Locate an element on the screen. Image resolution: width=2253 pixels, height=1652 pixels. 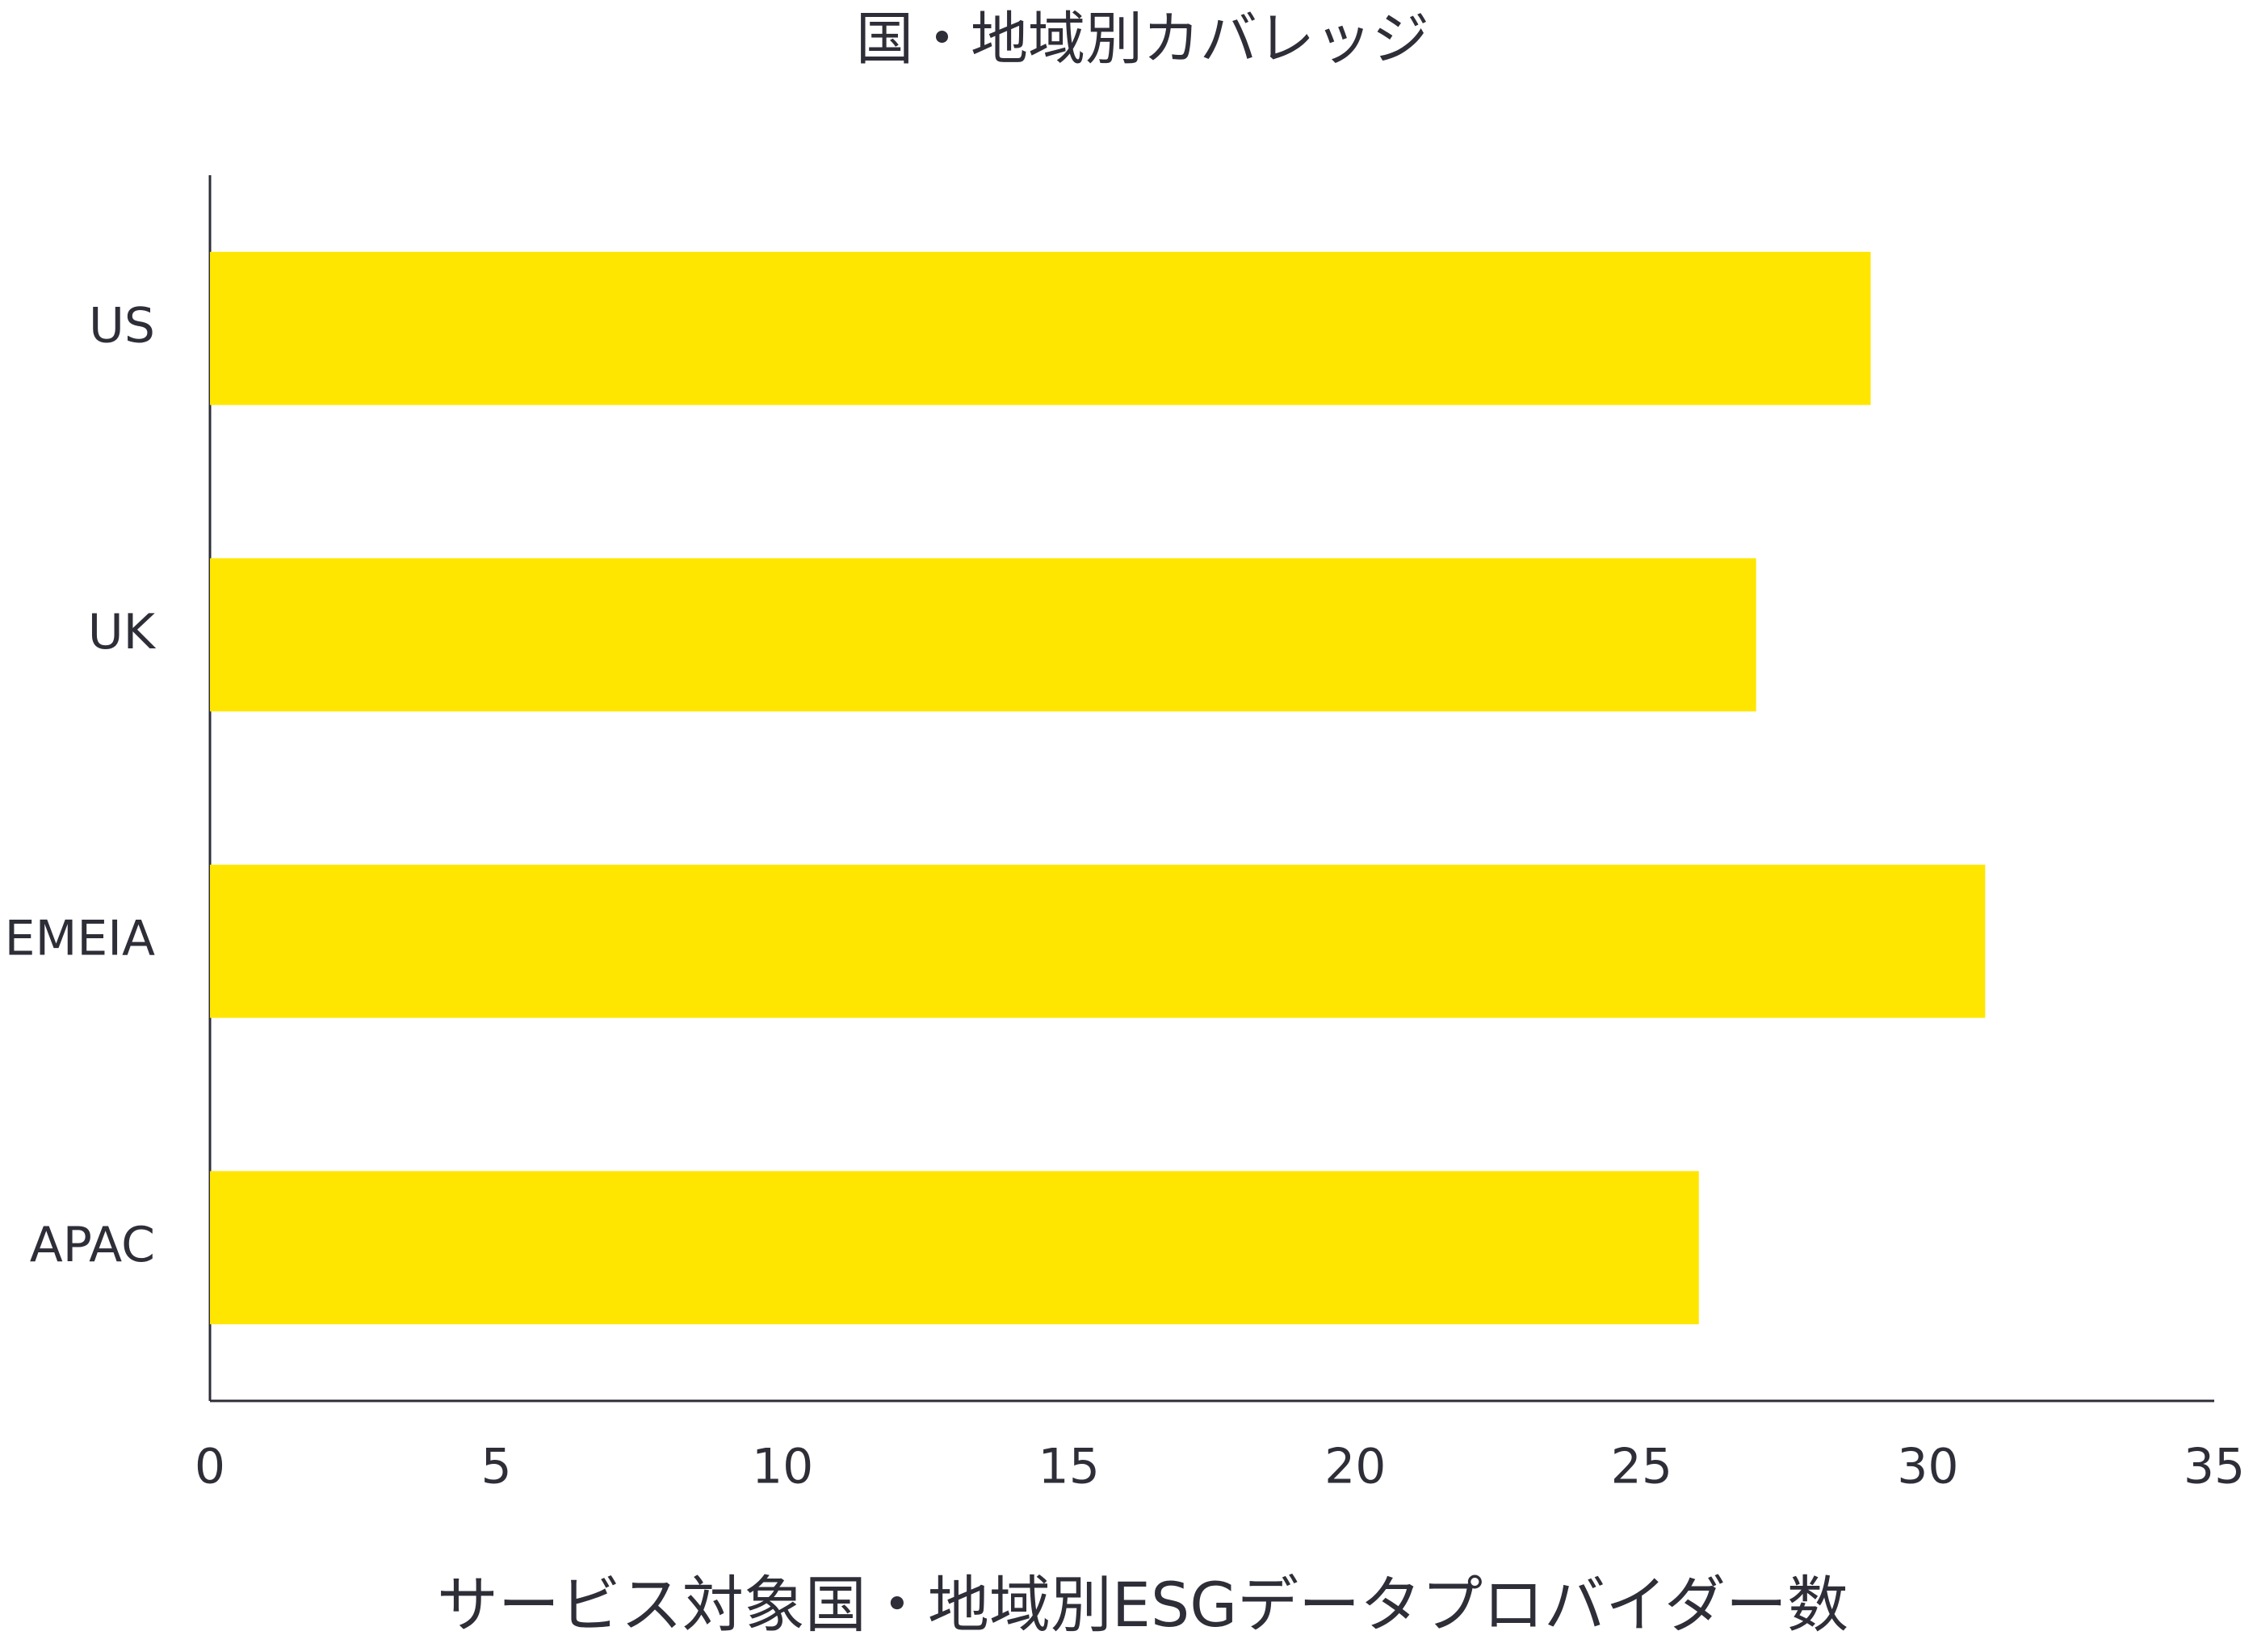
x-tick-label: 0 is located at coordinates (210, 1467).